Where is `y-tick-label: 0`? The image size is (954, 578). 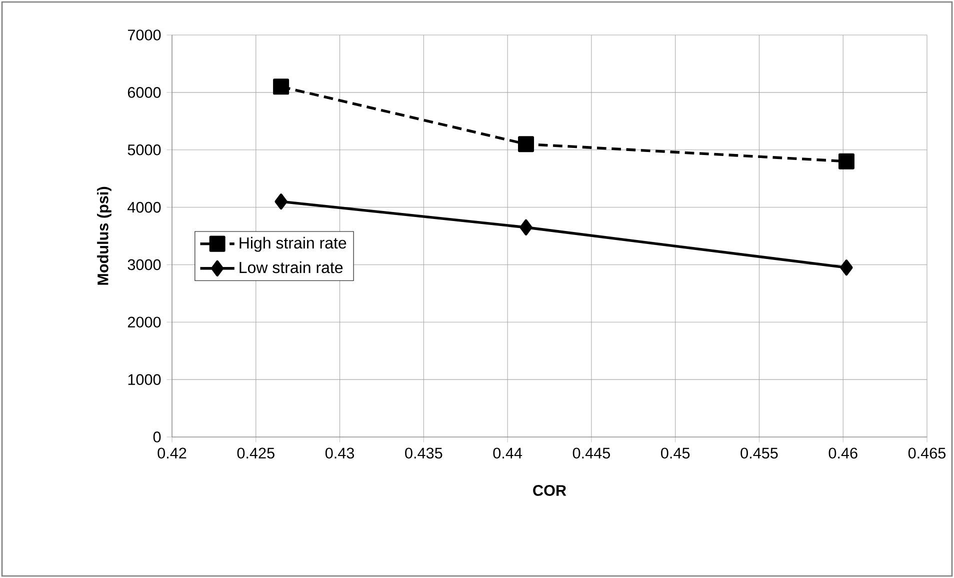
y-tick-label: 0 is located at coordinates (157, 437).